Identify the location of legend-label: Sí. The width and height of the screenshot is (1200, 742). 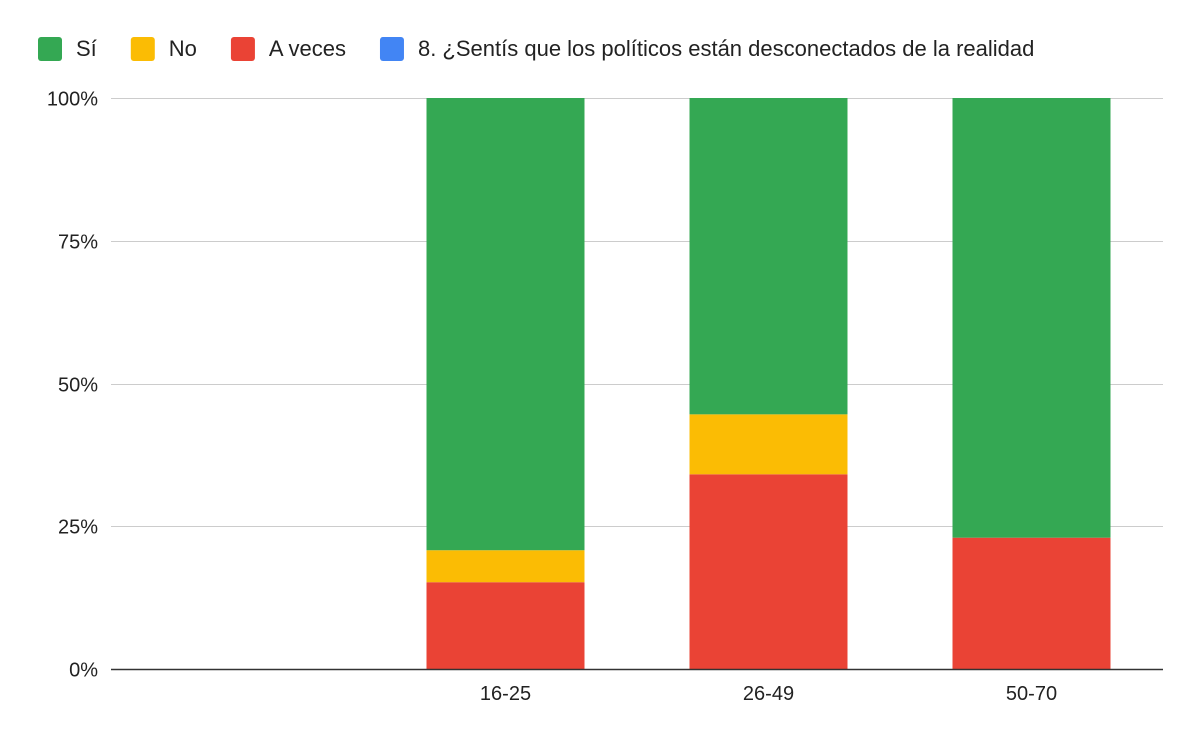
(86, 48).